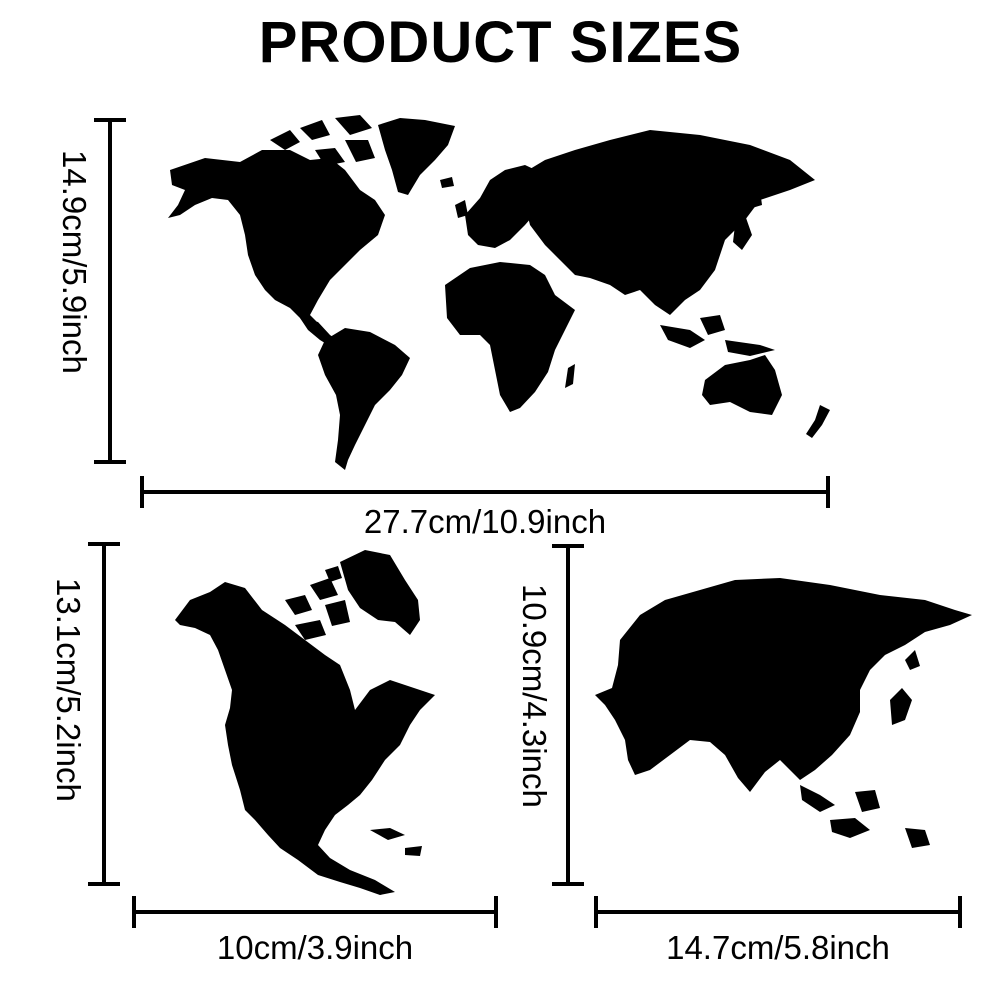 Image resolution: width=1001 pixels, height=1001 pixels. Describe the element at coordinates (315, 947) in the screenshot. I see `north-america-width-label: 10cm/3.9inch` at that location.